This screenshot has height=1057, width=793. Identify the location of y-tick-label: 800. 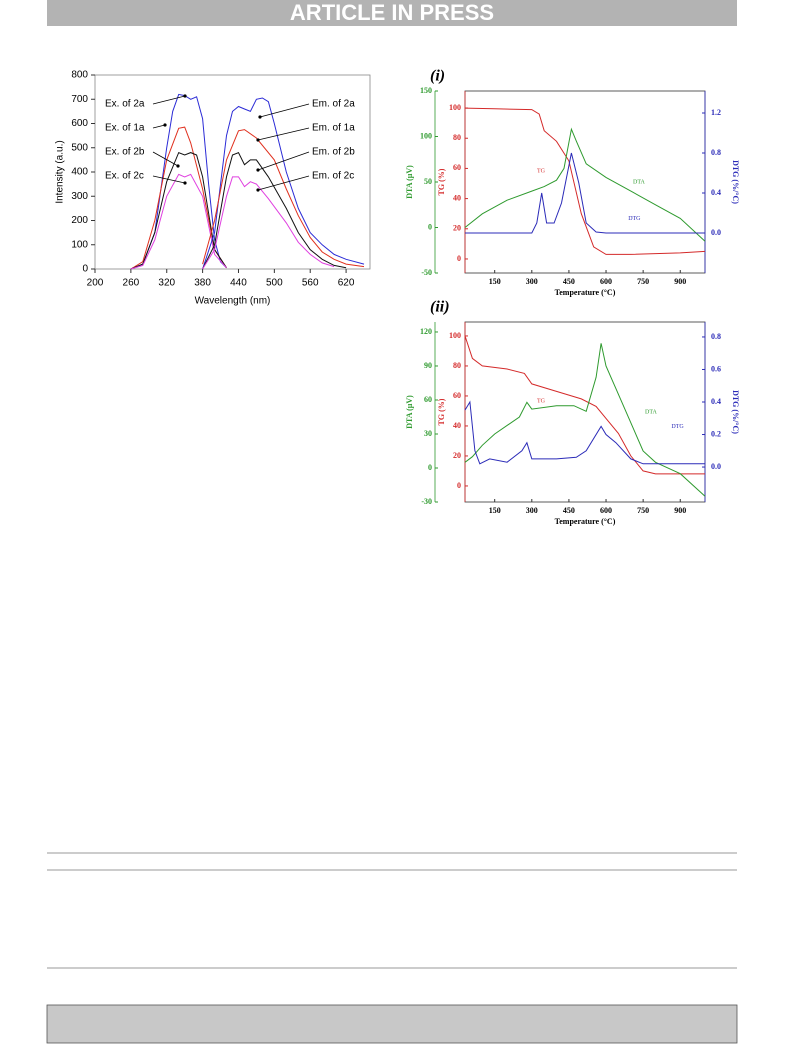
(79, 75).